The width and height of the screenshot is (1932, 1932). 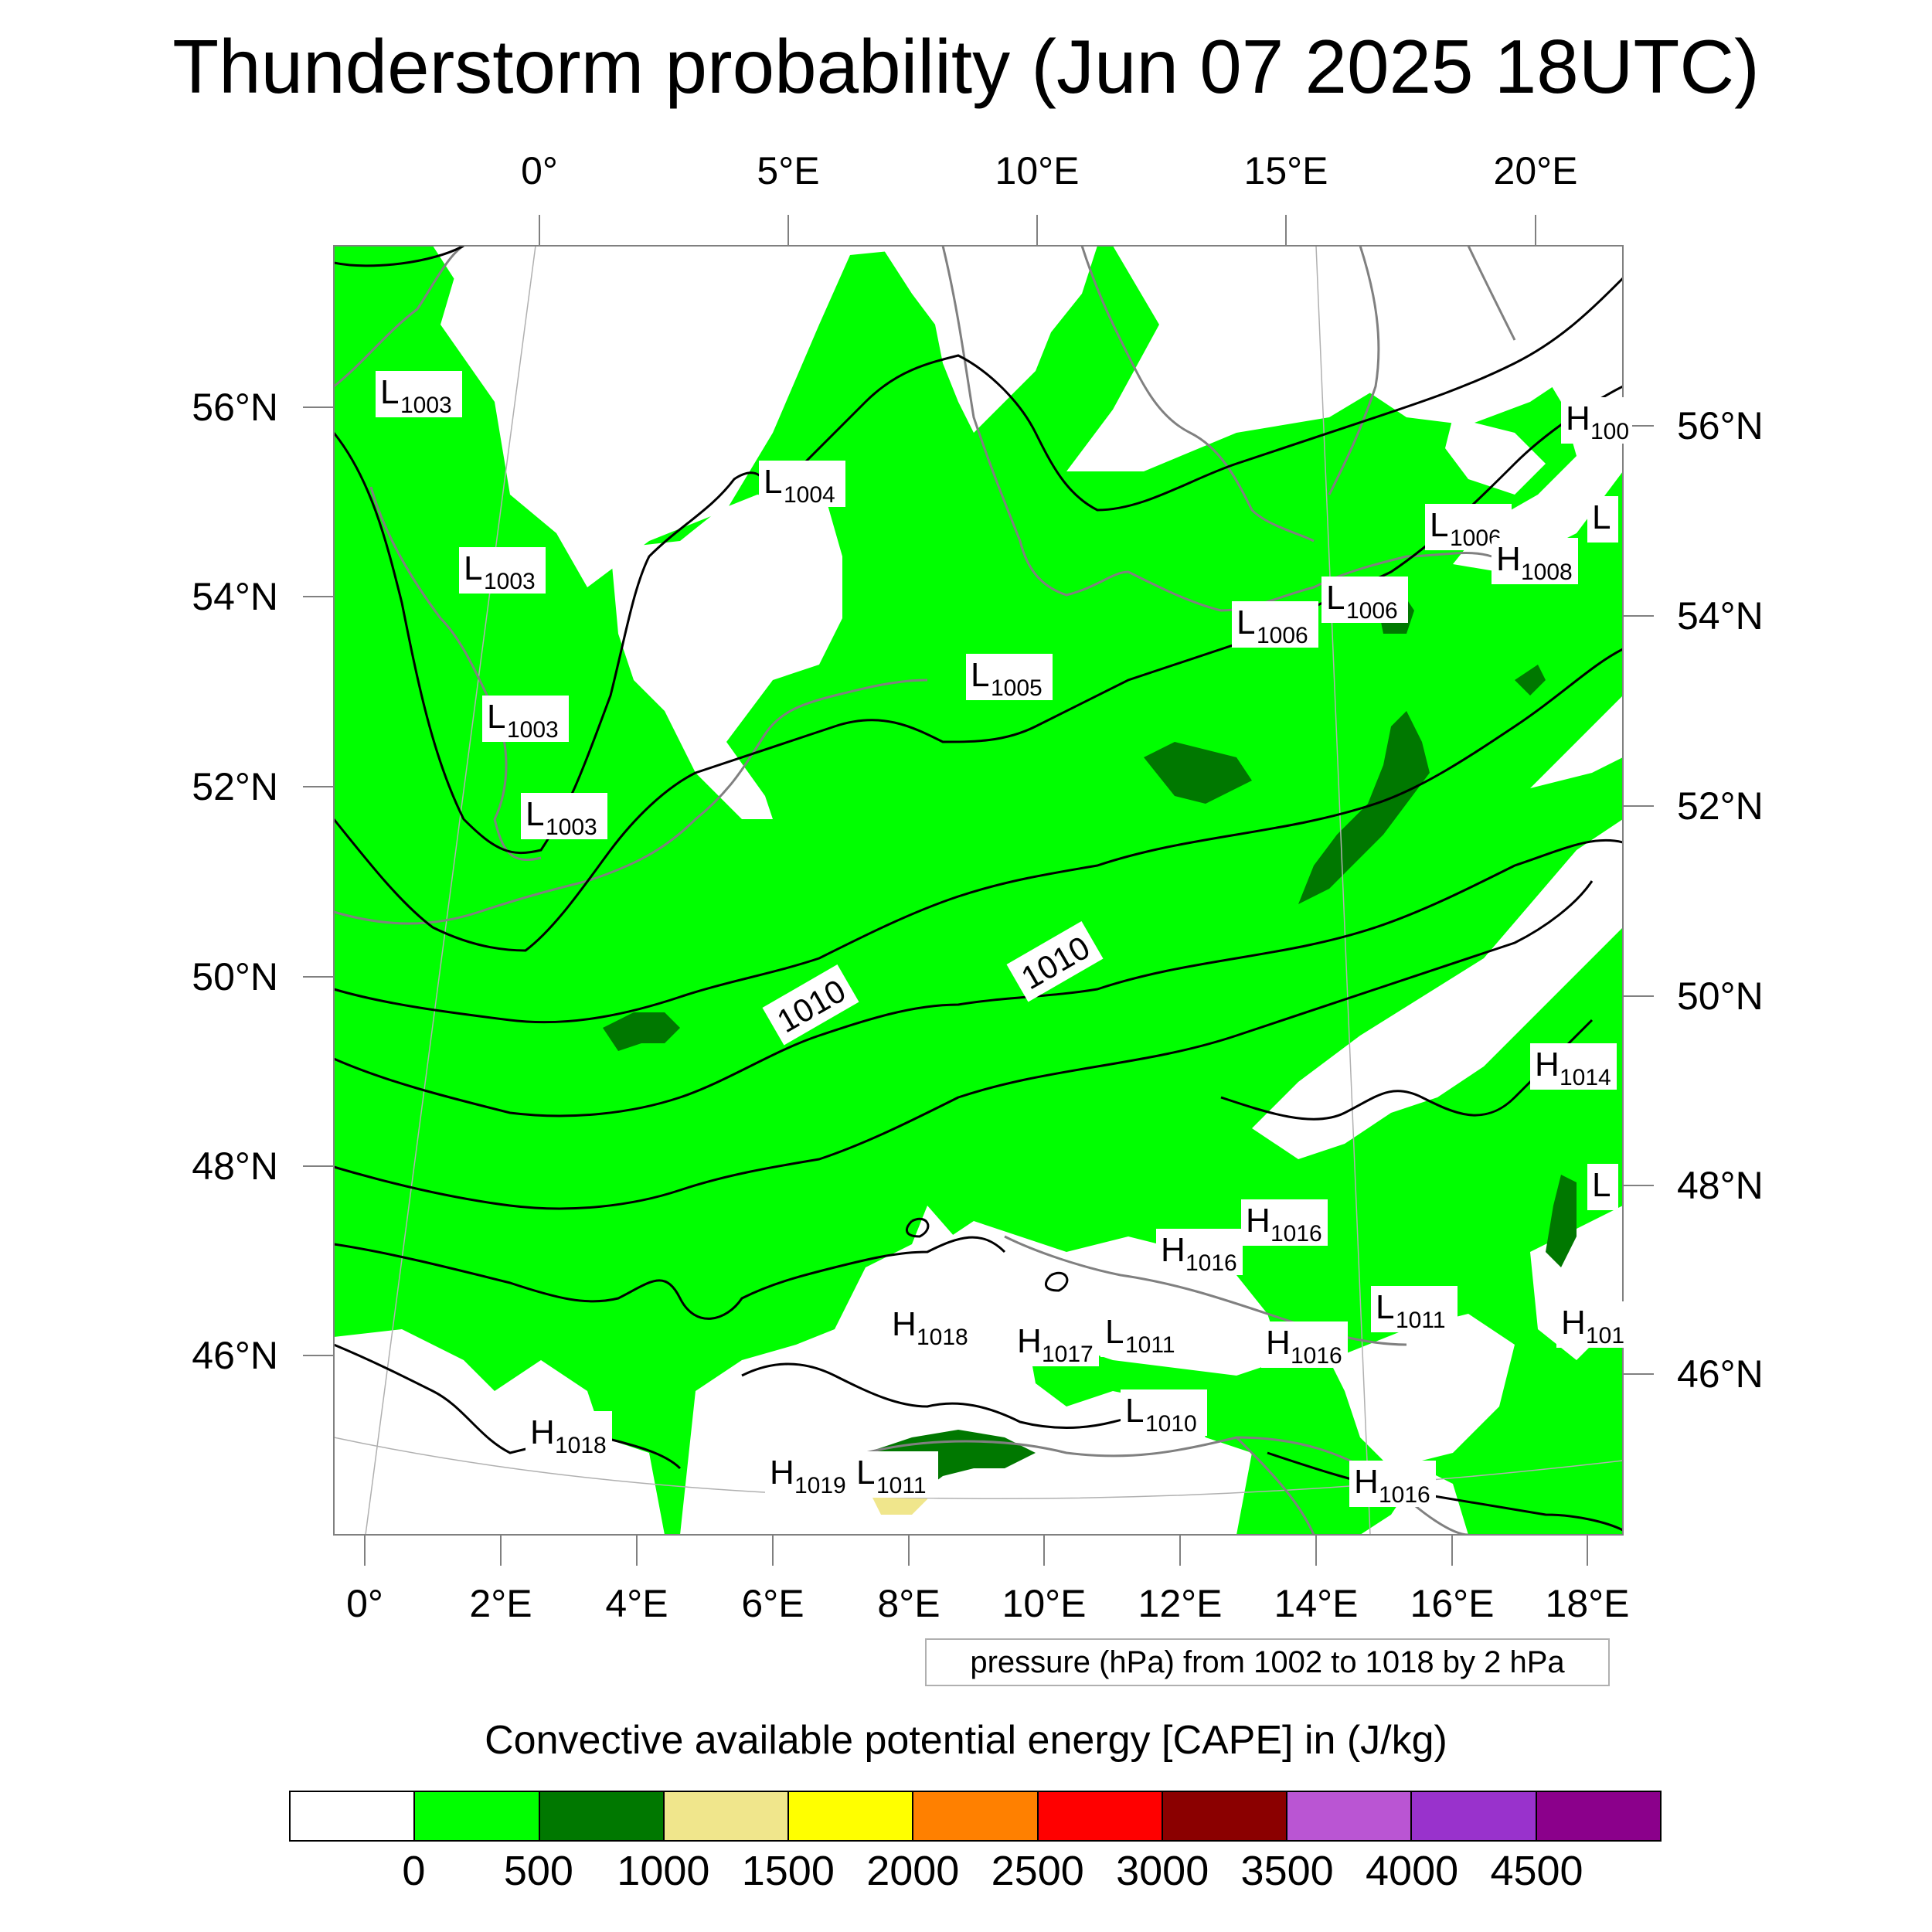 I want to click on pressure-value: 1005, so click(x=1017, y=688).